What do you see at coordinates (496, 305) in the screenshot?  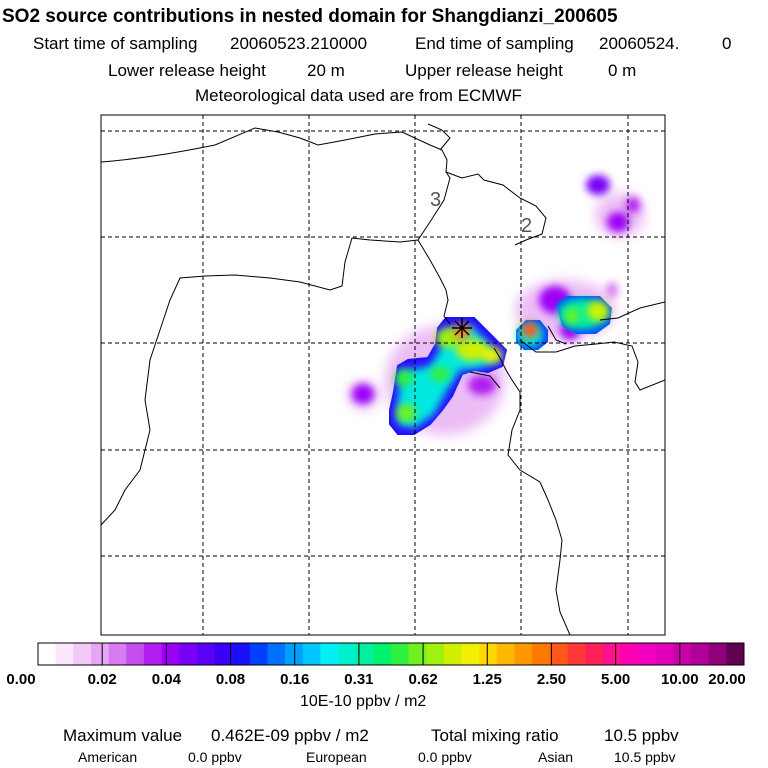 I see `plume-field` at bounding box center [496, 305].